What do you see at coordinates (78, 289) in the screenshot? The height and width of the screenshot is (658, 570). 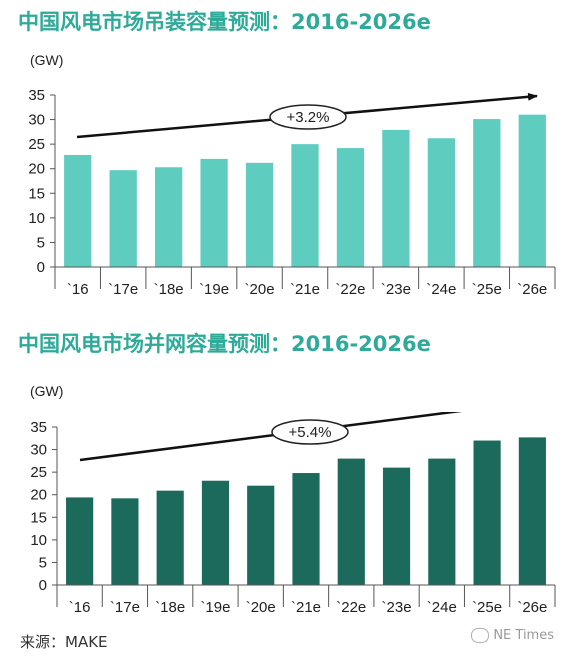 I see `top-x-tick-label: `16` at bounding box center [78, 289].